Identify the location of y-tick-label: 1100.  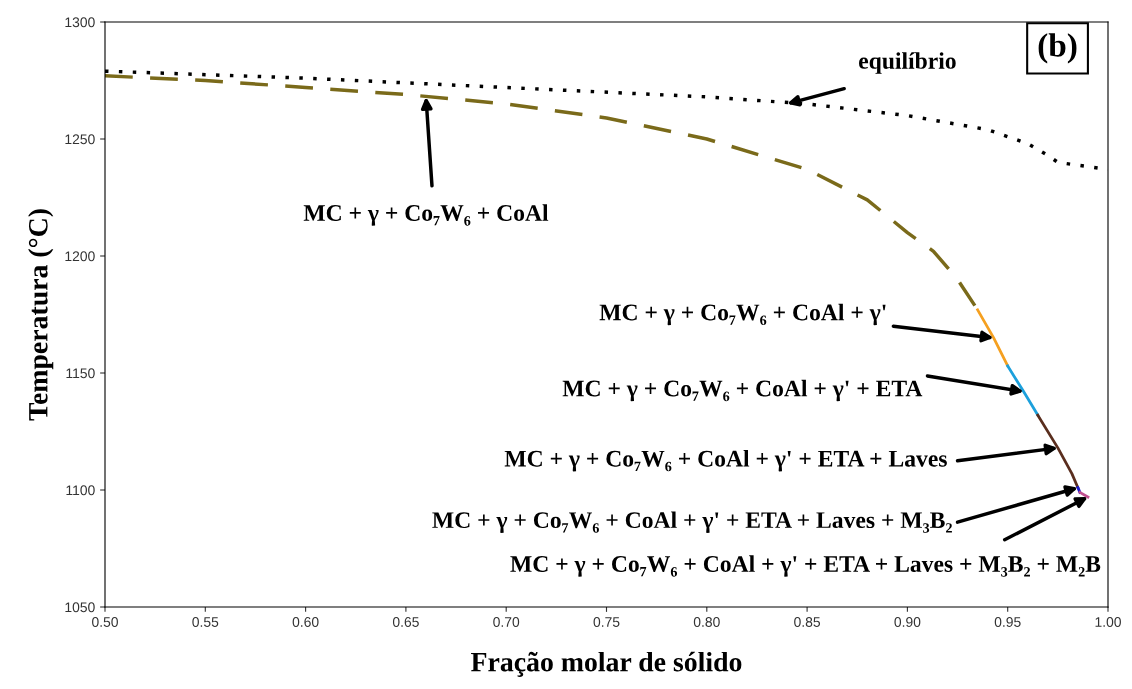
(80, 490).